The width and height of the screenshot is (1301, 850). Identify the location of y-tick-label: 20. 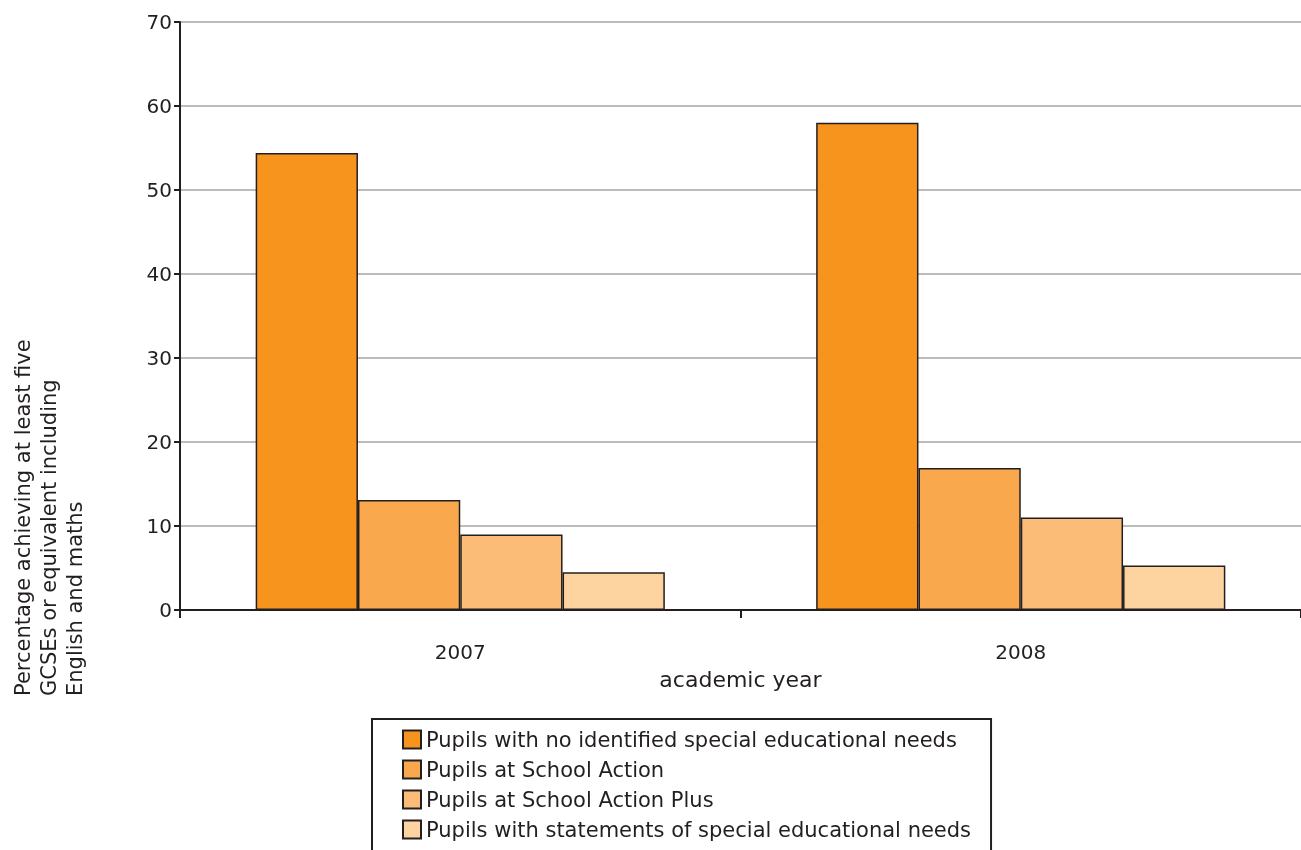
(159, 442).